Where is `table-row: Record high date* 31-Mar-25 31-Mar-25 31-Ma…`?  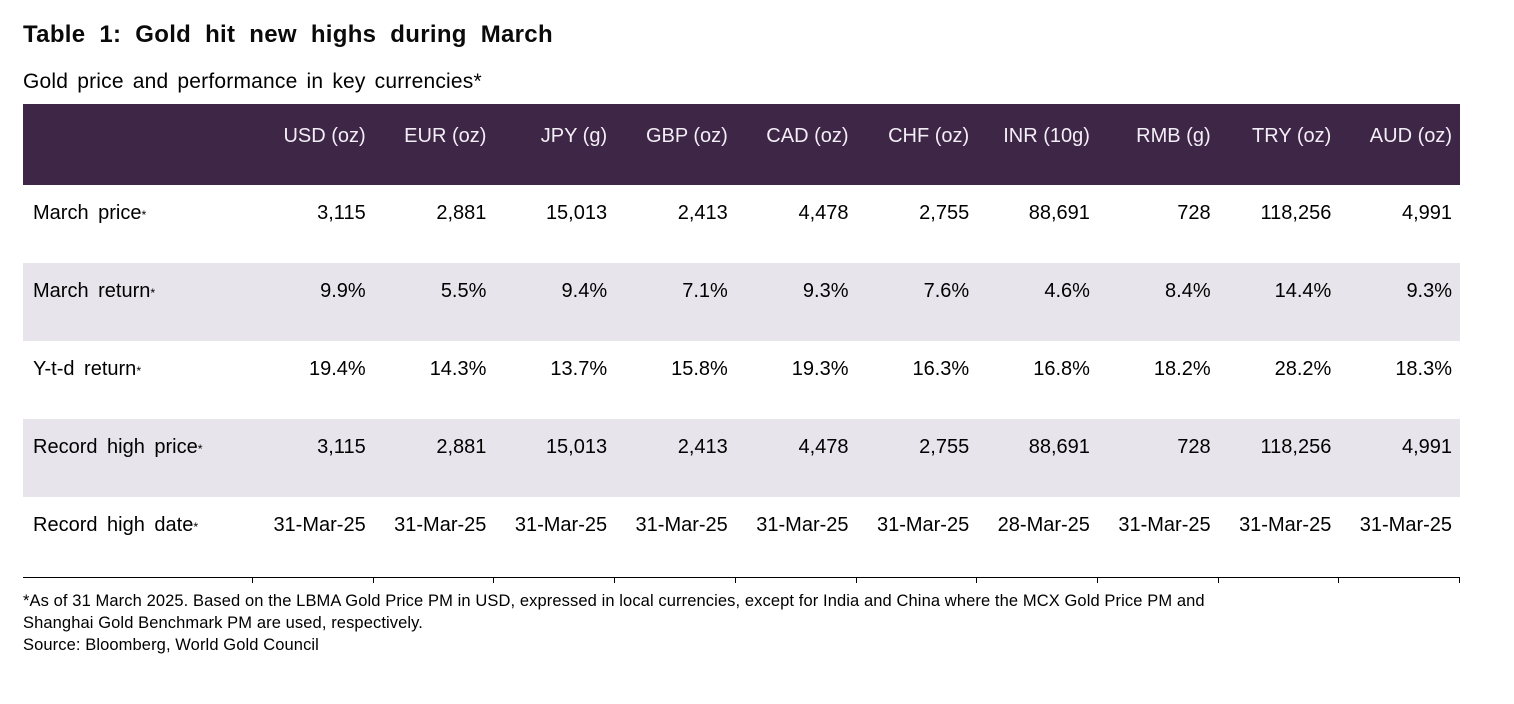 table-row: Record high date* 31-Mar-25 31-Mar-25 31-Ma… is located at coordinates (741, 536).